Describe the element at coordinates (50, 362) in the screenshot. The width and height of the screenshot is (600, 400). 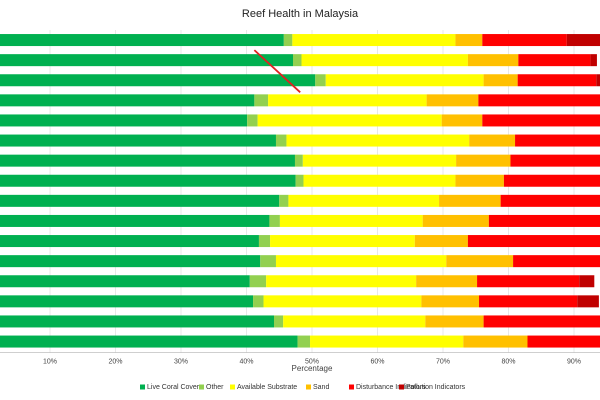
I see `x-tick-label: 10%` at that location.